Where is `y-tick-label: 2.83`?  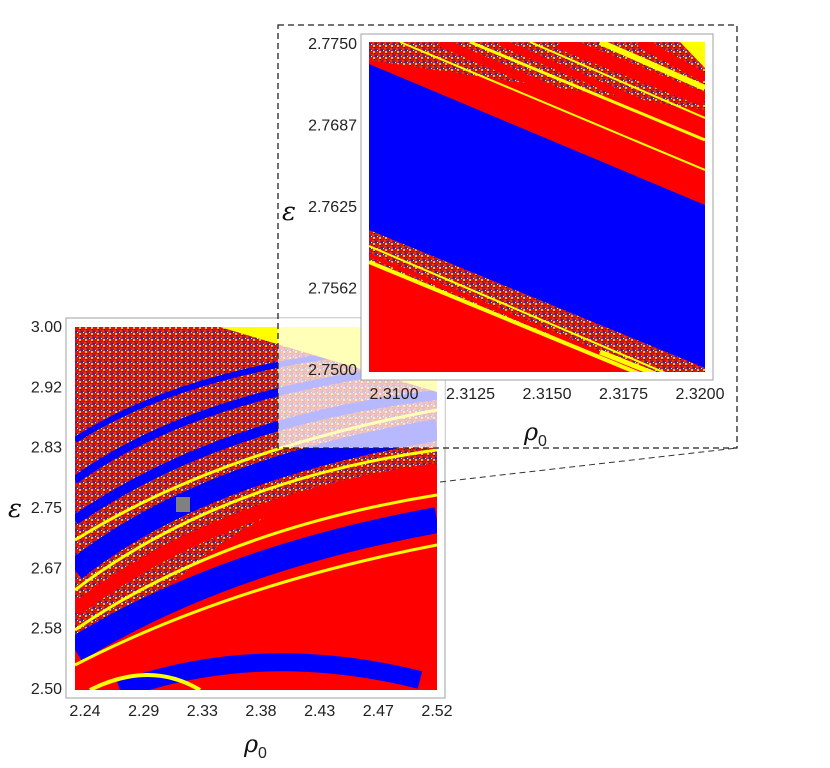
y-tick-label: 2.83 is located at coordinates (46, 448).